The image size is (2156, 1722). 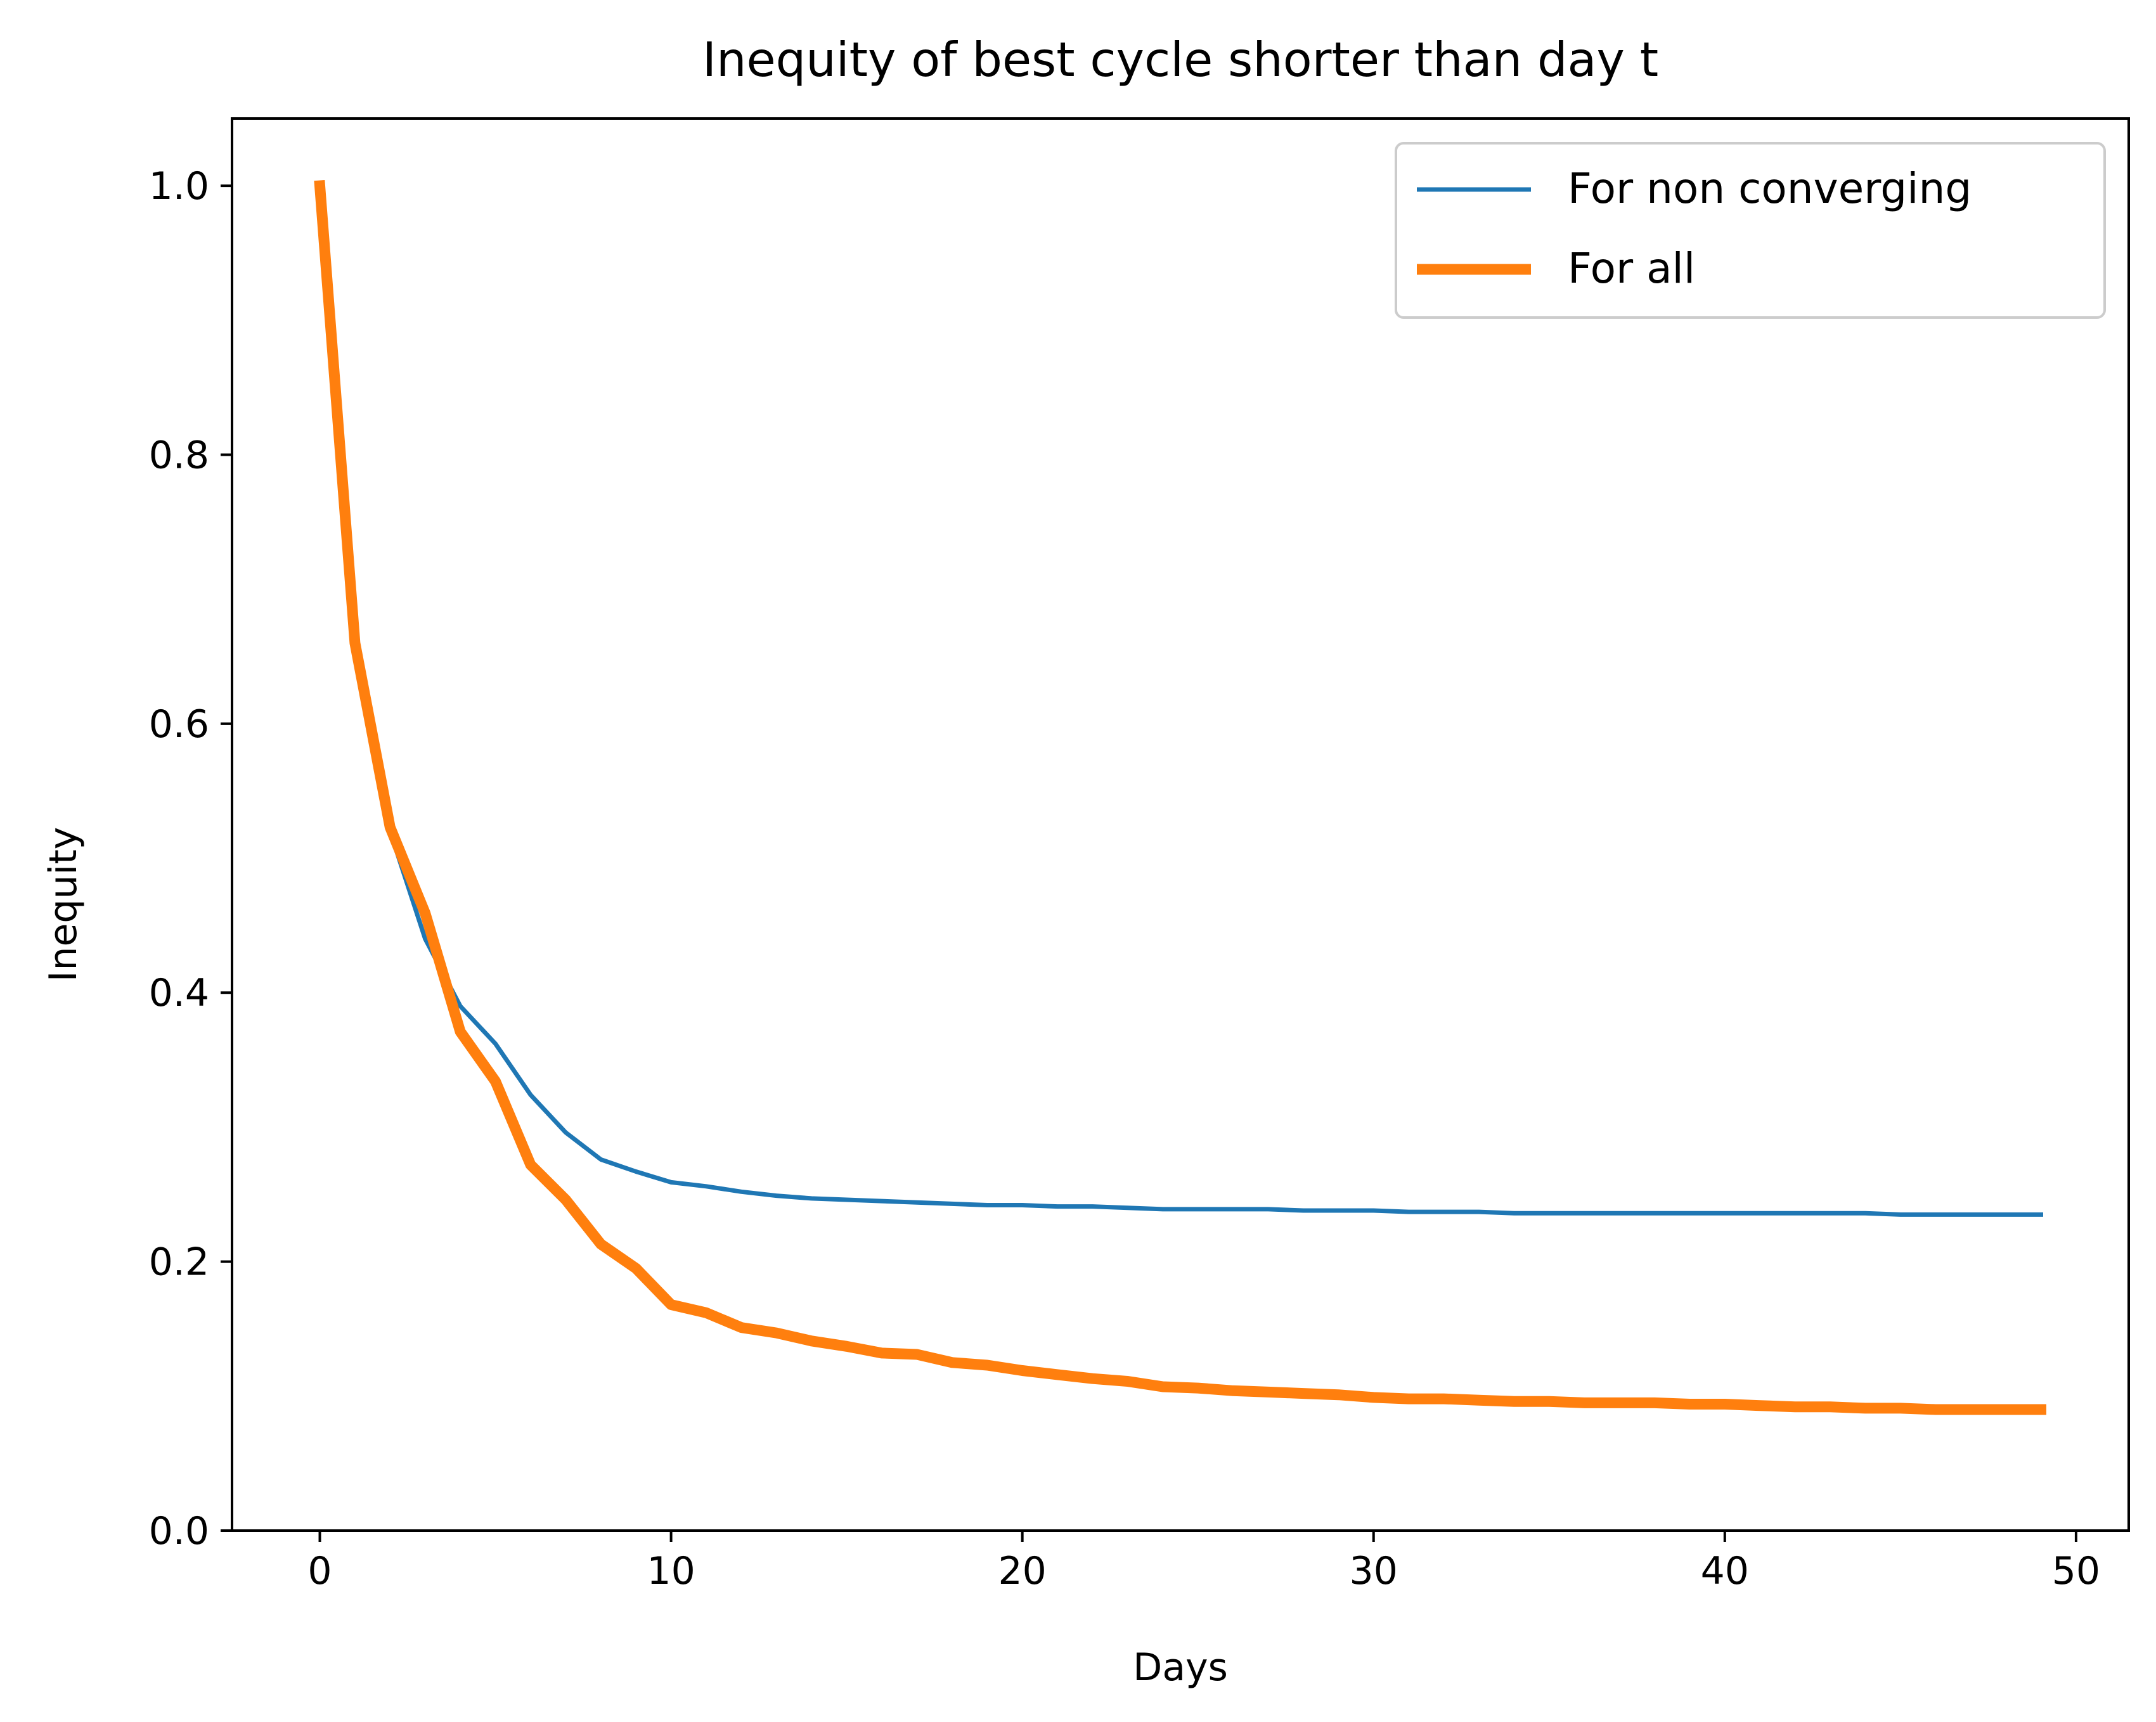 What do you see at coordinates (671, 1571) in the screenshot?
I see `x-tick-label: 10` at bounding box center [671, 1571].